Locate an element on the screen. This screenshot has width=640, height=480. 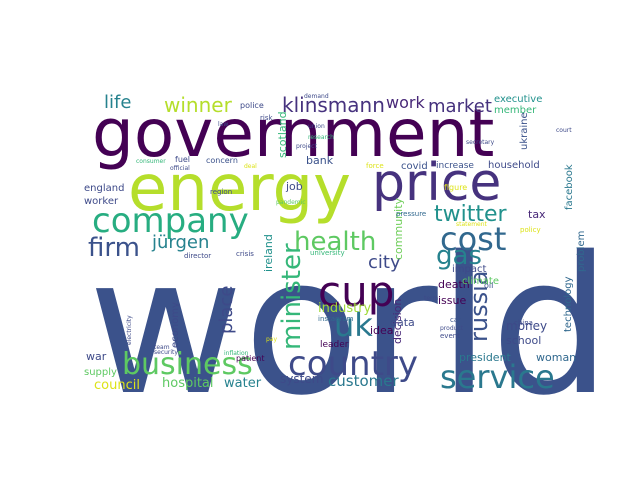
word-inflation: inflation is located at coordinates (236, 353).